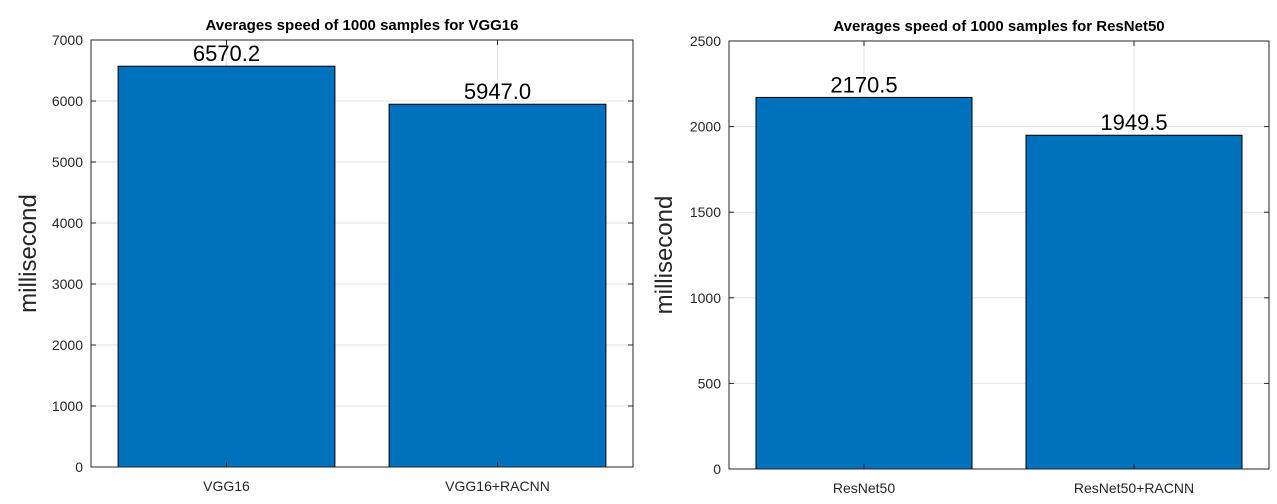  What do you see at coordinates (705, 212) in the screenshot?
I see `y-tick-label: 1500` at bounding box center [705, 212].